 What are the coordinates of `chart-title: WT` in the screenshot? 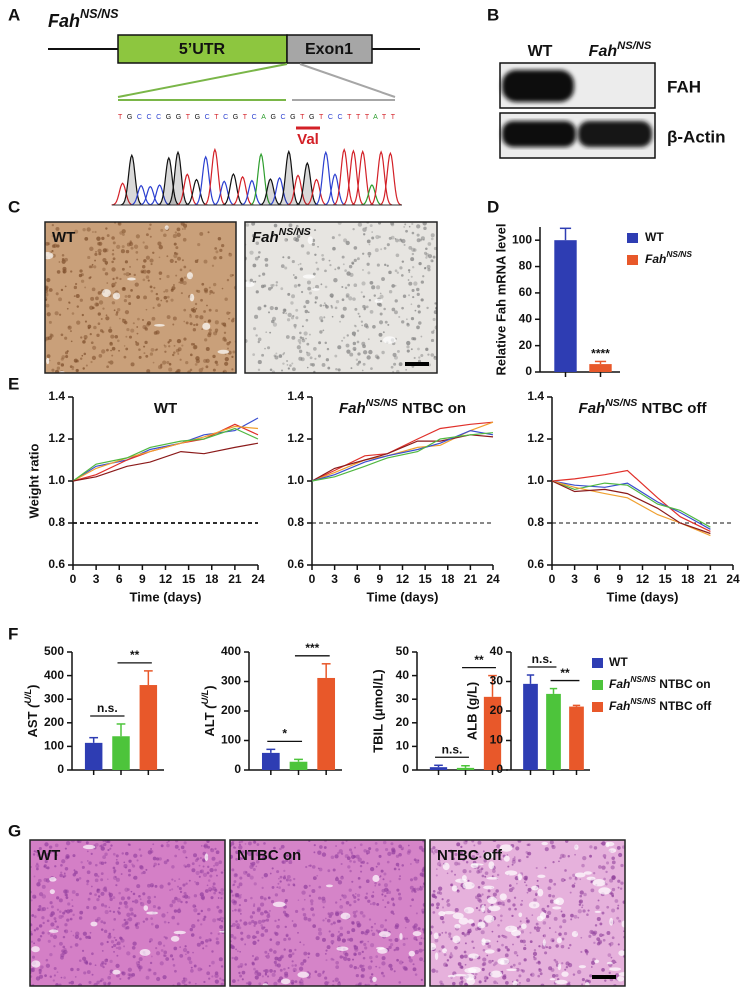 It's located at (165, 408).